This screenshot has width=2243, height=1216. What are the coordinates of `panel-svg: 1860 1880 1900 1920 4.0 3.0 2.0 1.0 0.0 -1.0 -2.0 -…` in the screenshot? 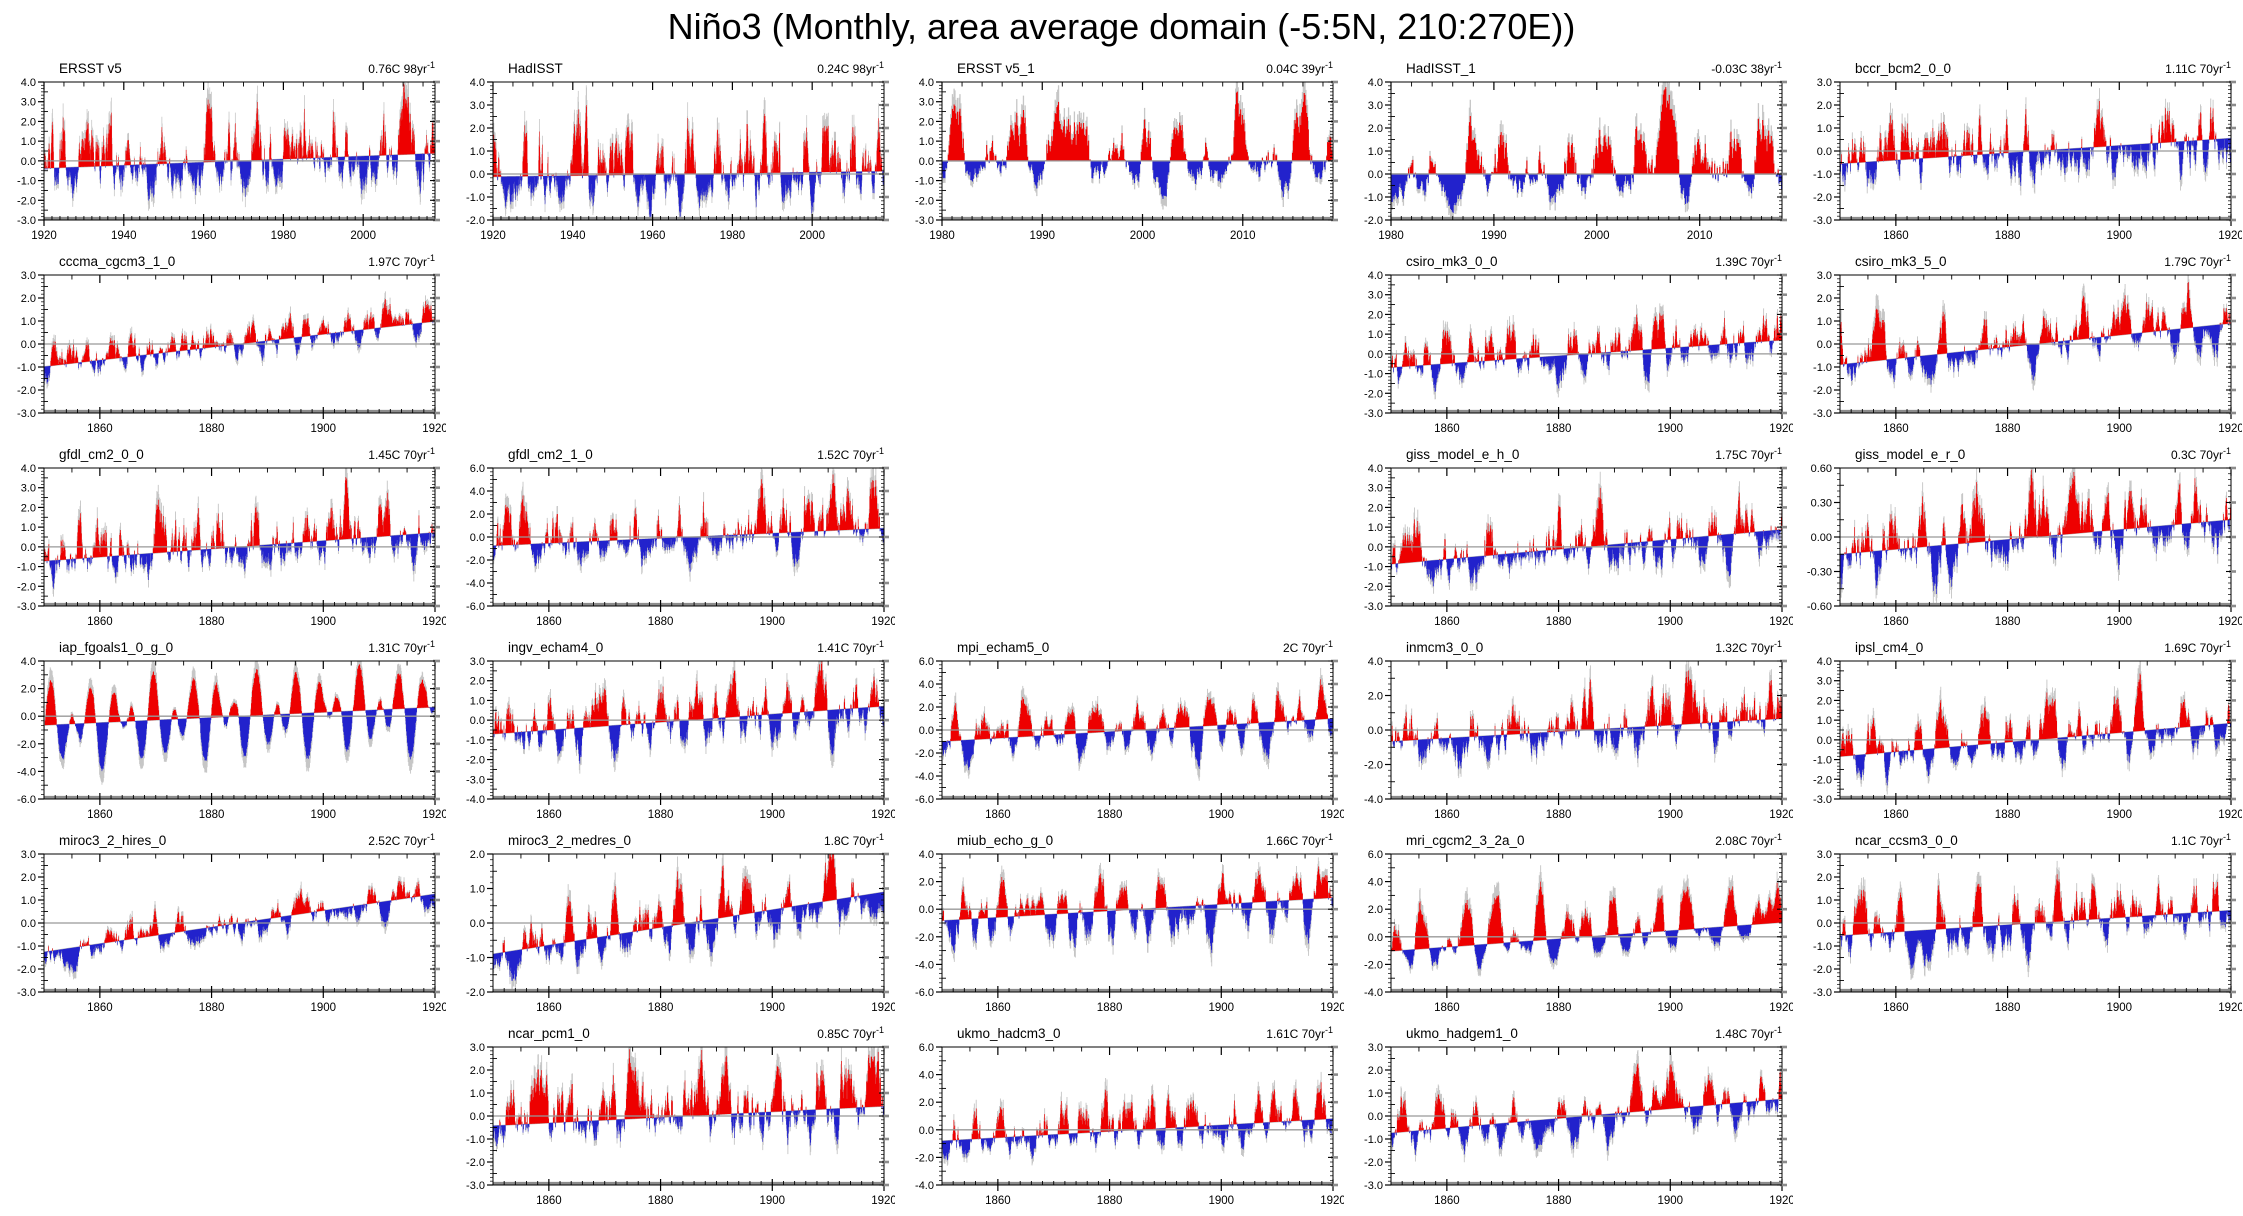 It's located at (232, 537).